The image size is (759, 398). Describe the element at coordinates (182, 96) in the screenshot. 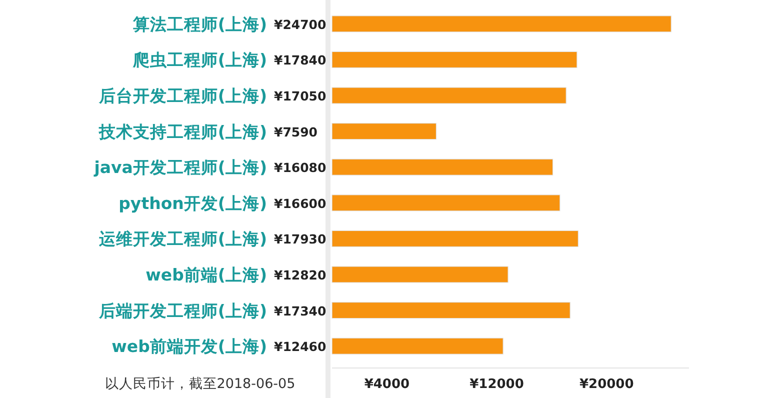

I see `y-tick-label: 后台开发工程师(上海)` at that location.